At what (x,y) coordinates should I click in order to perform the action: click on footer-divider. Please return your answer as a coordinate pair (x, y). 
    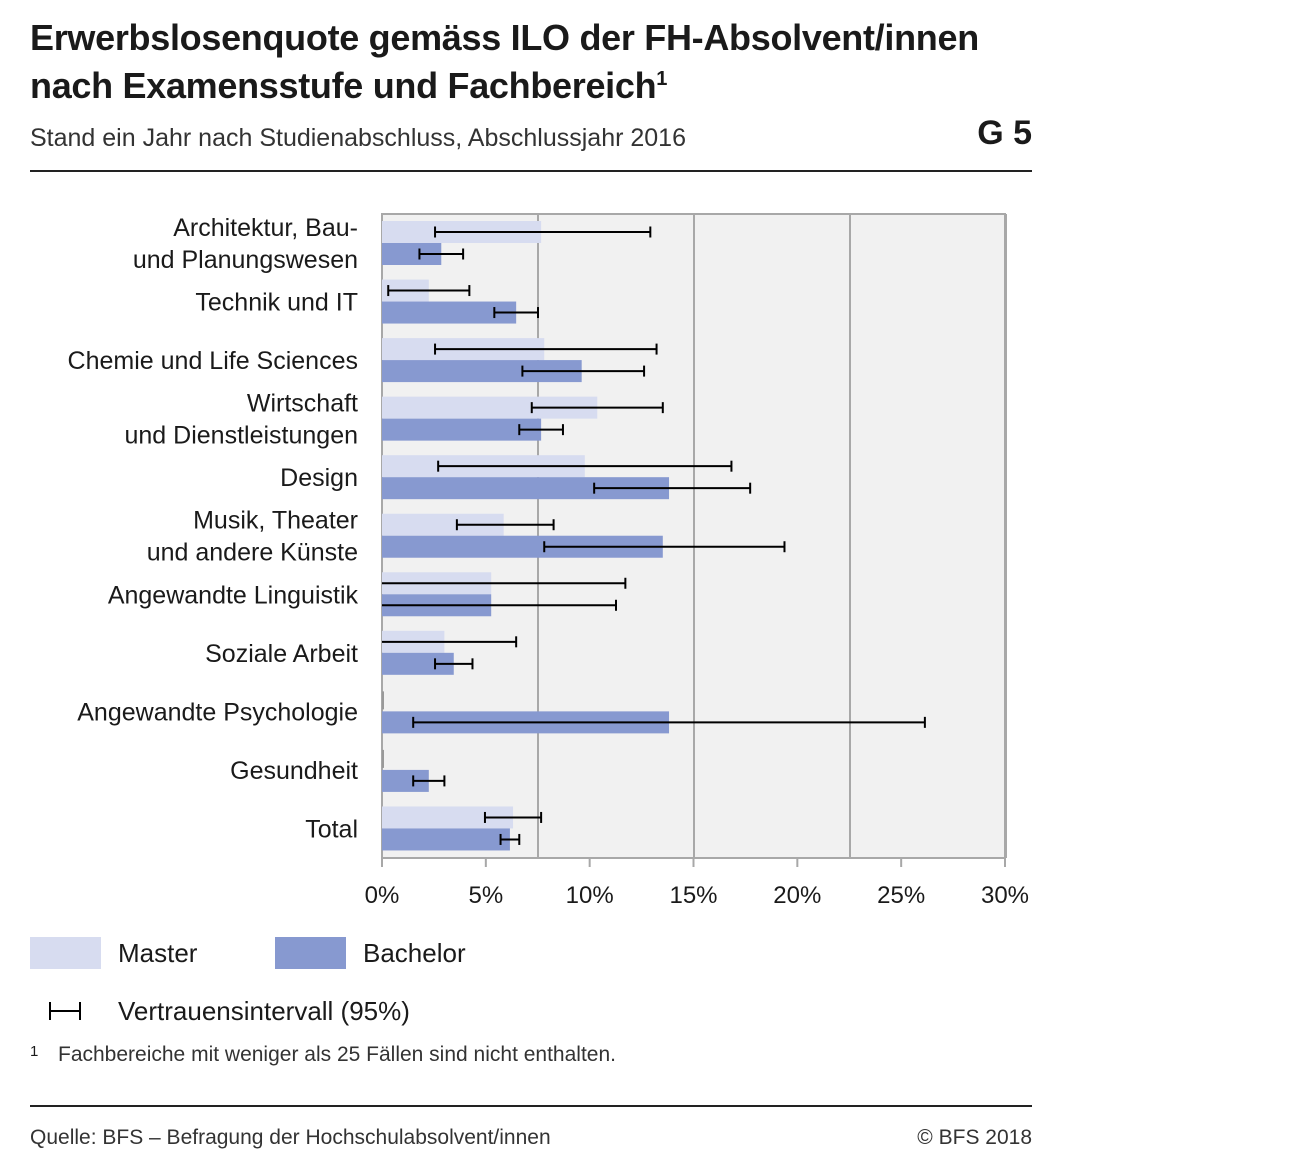
    Looking at the image, I should click on (531, 1106).